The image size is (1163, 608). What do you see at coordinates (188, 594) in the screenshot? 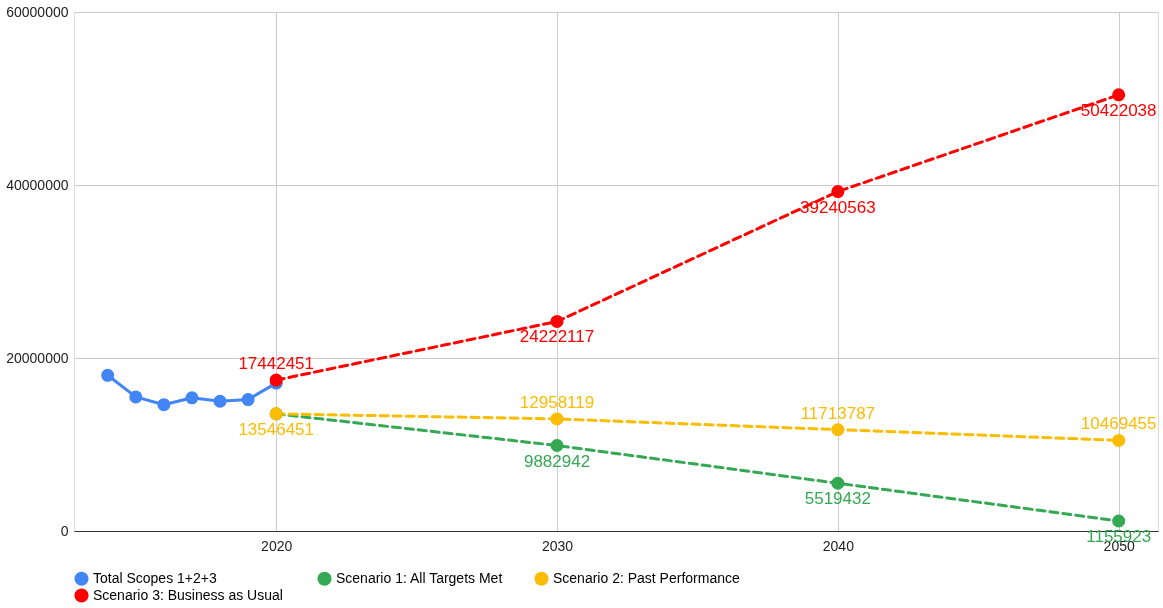
I see `legend-label: Scenario 3: Business as Usual` at bounding box center [188, 594].